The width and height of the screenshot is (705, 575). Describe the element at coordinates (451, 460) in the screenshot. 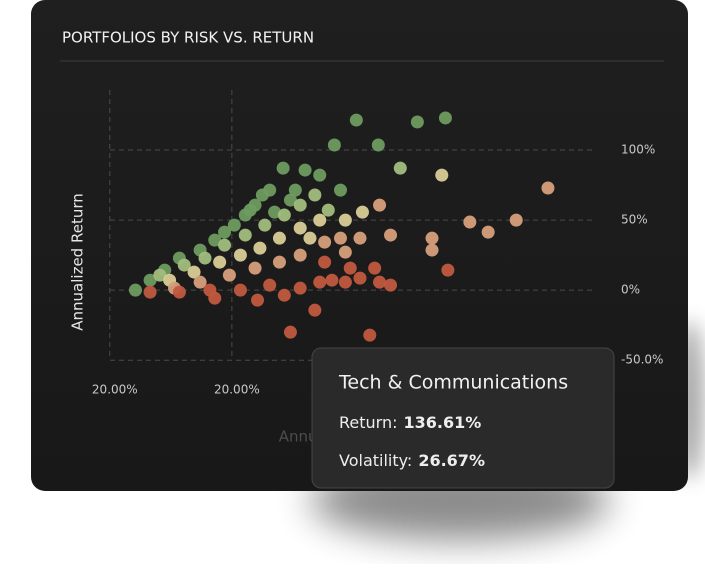

I see `value: 26.67%` at that location.